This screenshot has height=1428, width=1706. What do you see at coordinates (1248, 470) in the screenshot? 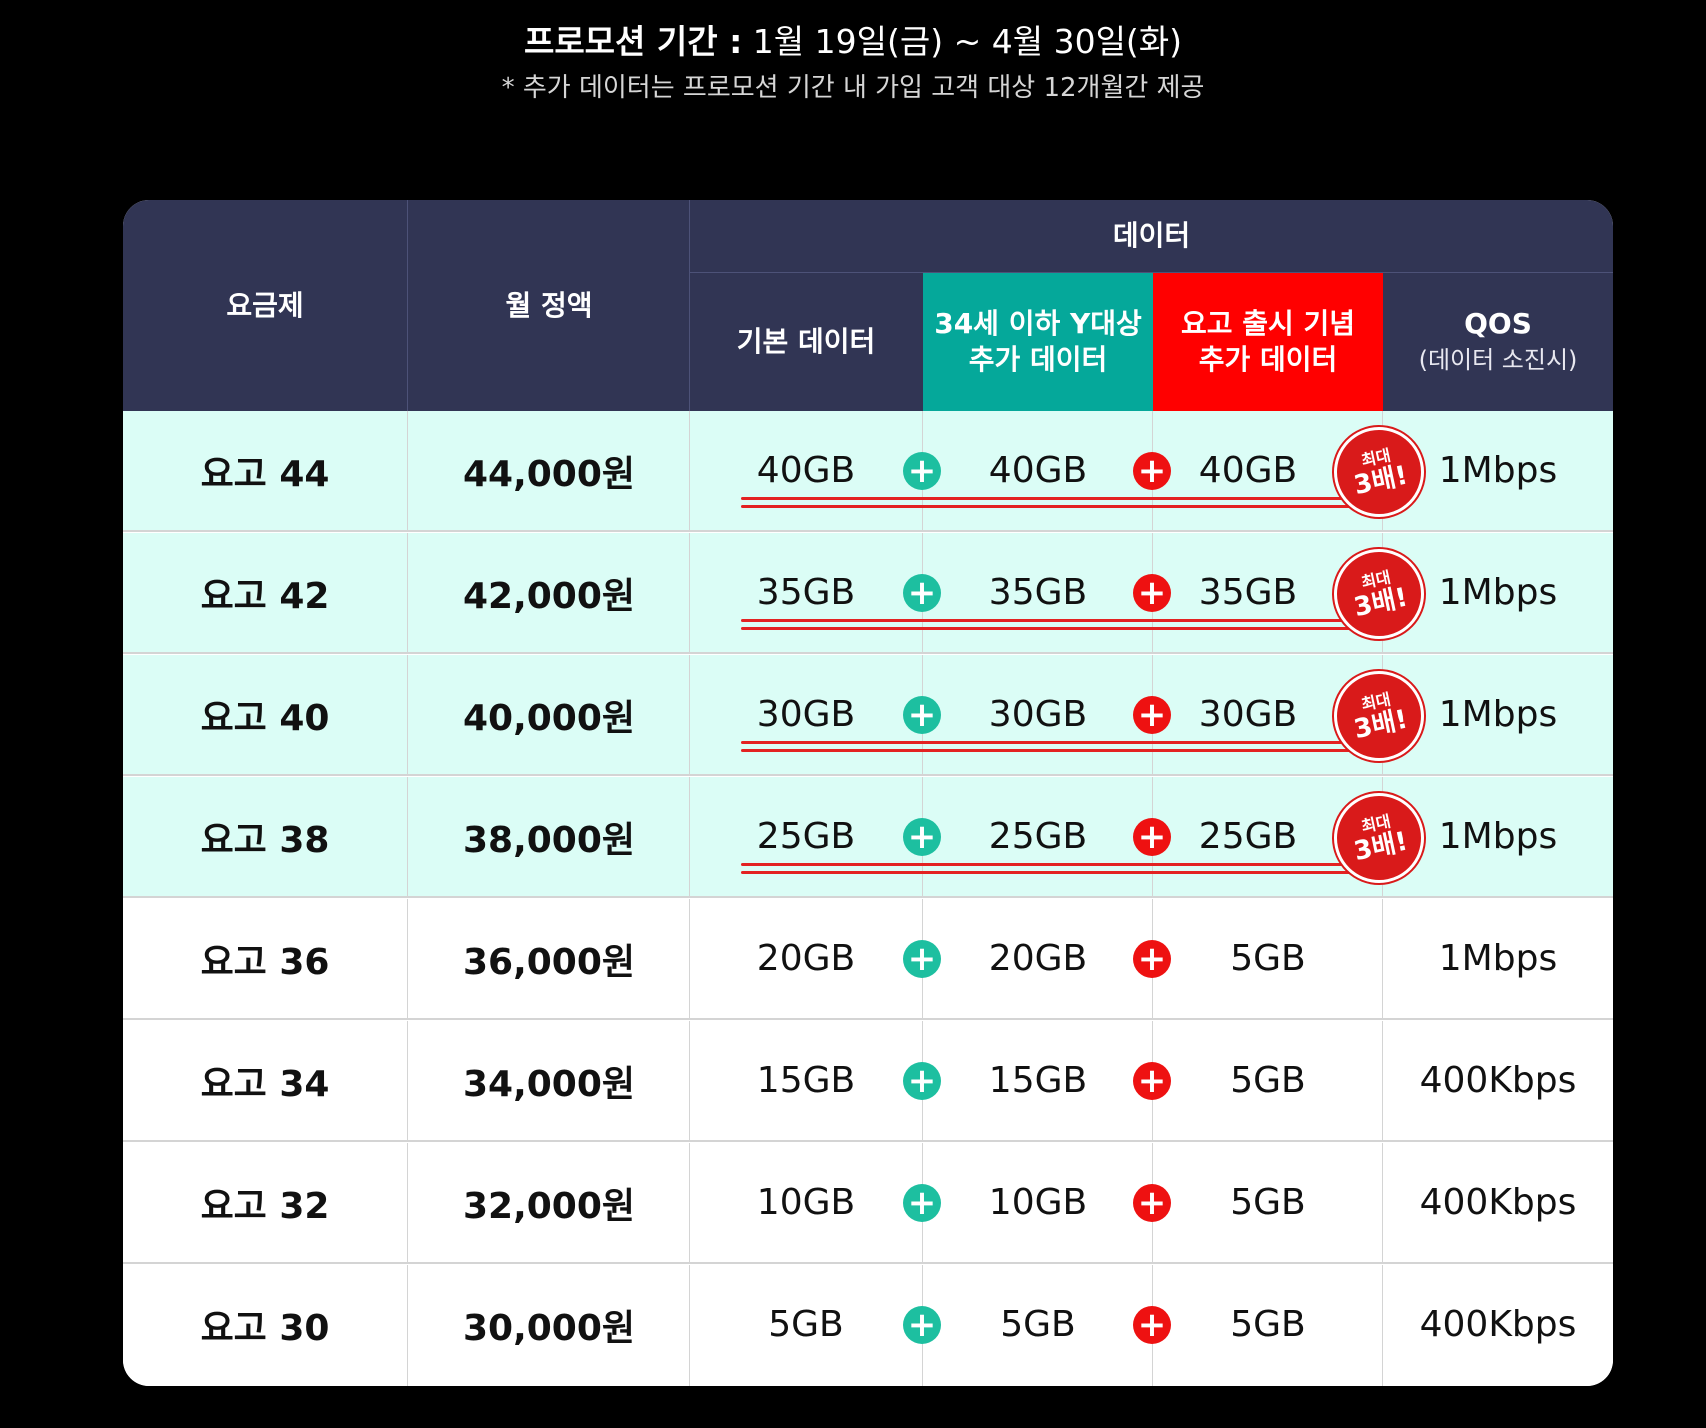
I see `cell-launch: 40GB` at bounding box center [1248, 470].